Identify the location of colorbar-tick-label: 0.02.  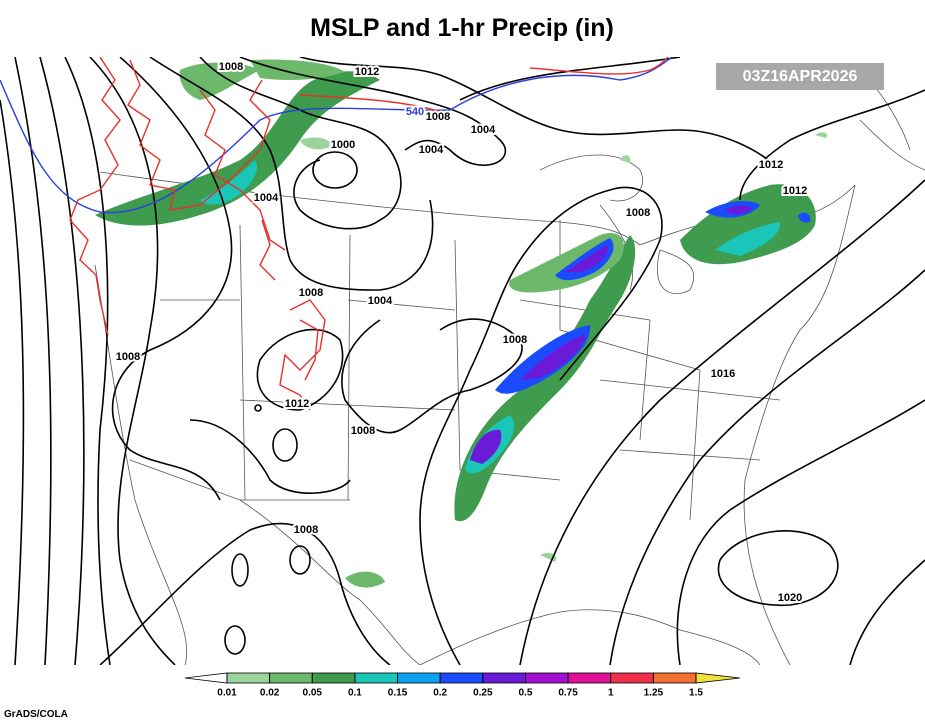
(270, 693).